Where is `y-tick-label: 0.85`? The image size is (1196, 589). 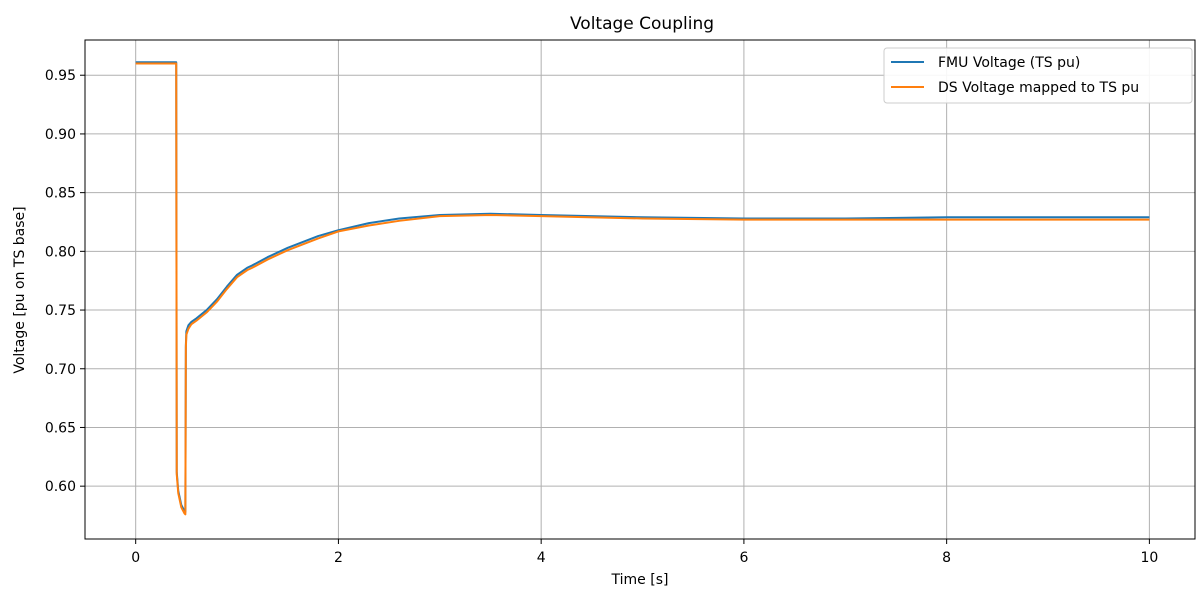
y-tick-label: 0.85 is located at coordinates (60, 194).